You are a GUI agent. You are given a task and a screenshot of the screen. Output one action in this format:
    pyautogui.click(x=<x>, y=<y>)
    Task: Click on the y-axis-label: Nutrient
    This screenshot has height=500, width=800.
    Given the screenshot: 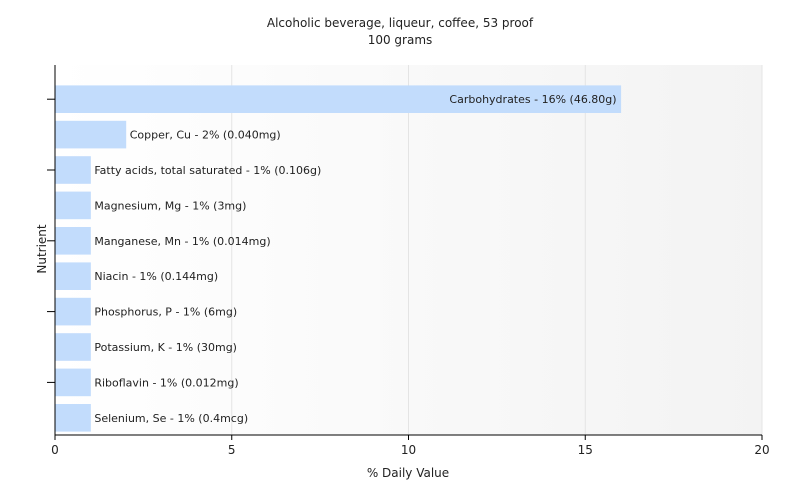 What is the action you would take?
    pyautogui.click(x=42, y=249)
    